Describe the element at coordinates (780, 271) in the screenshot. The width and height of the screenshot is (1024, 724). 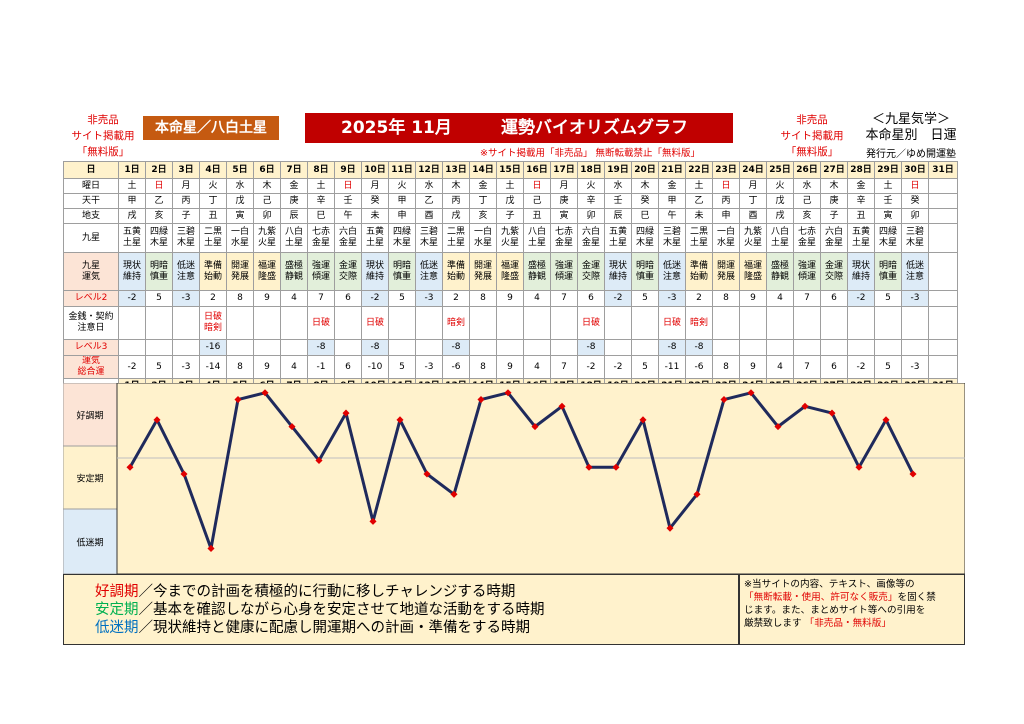
I see `day-cell: 盛極 静観` at that location.